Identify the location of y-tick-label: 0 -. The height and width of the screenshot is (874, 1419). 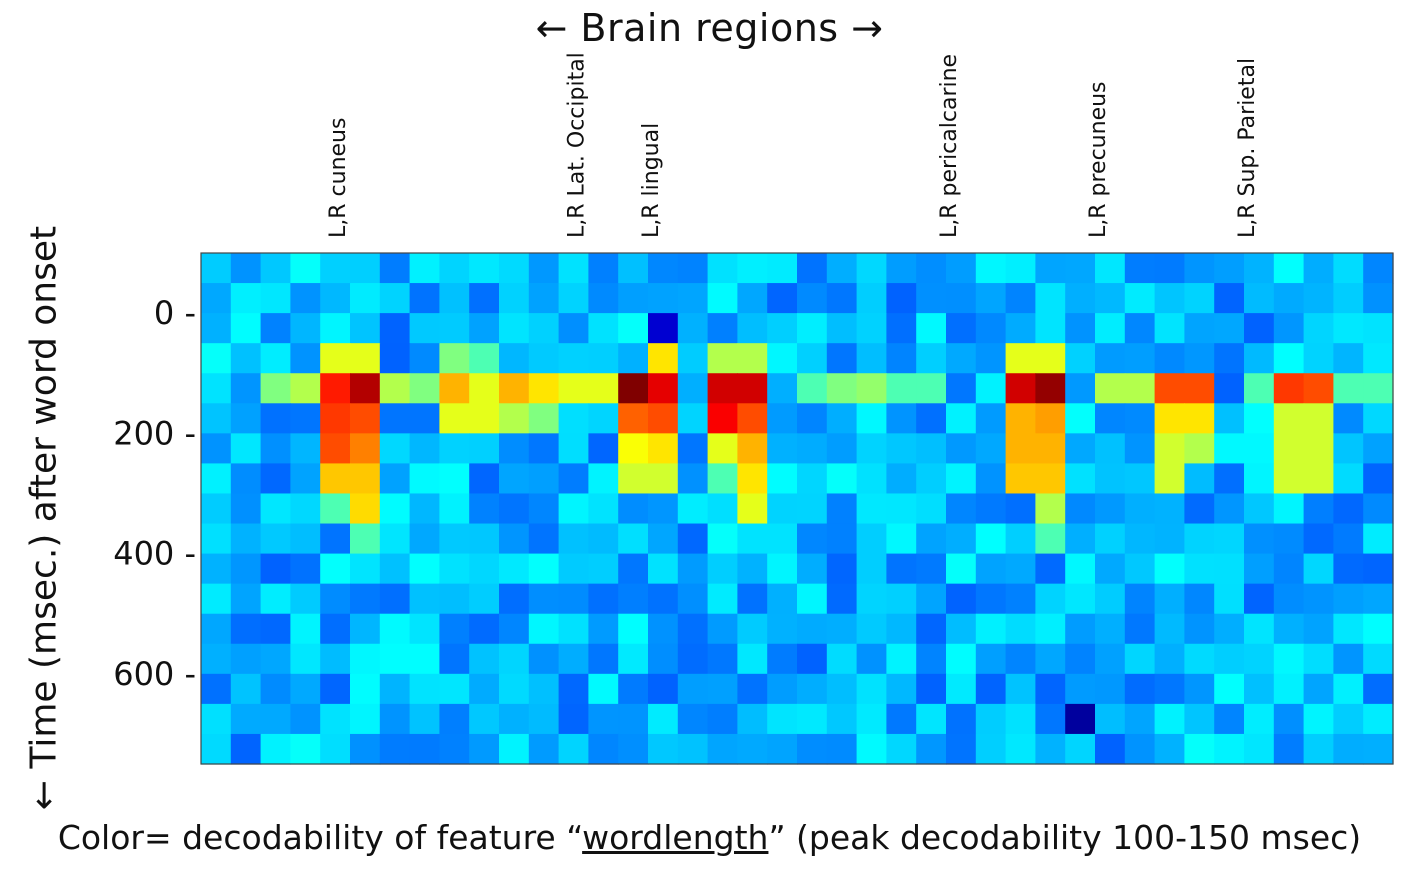
(175, 313).